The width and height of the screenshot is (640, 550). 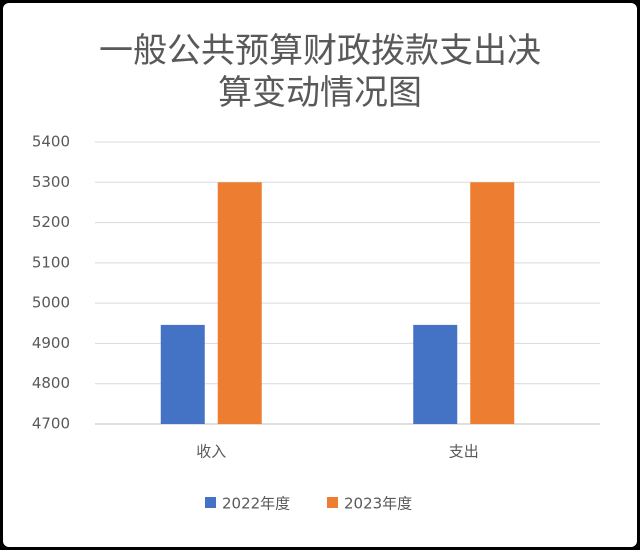 I want to click on y-tick-label: 4800, so click(x=51, y=383).